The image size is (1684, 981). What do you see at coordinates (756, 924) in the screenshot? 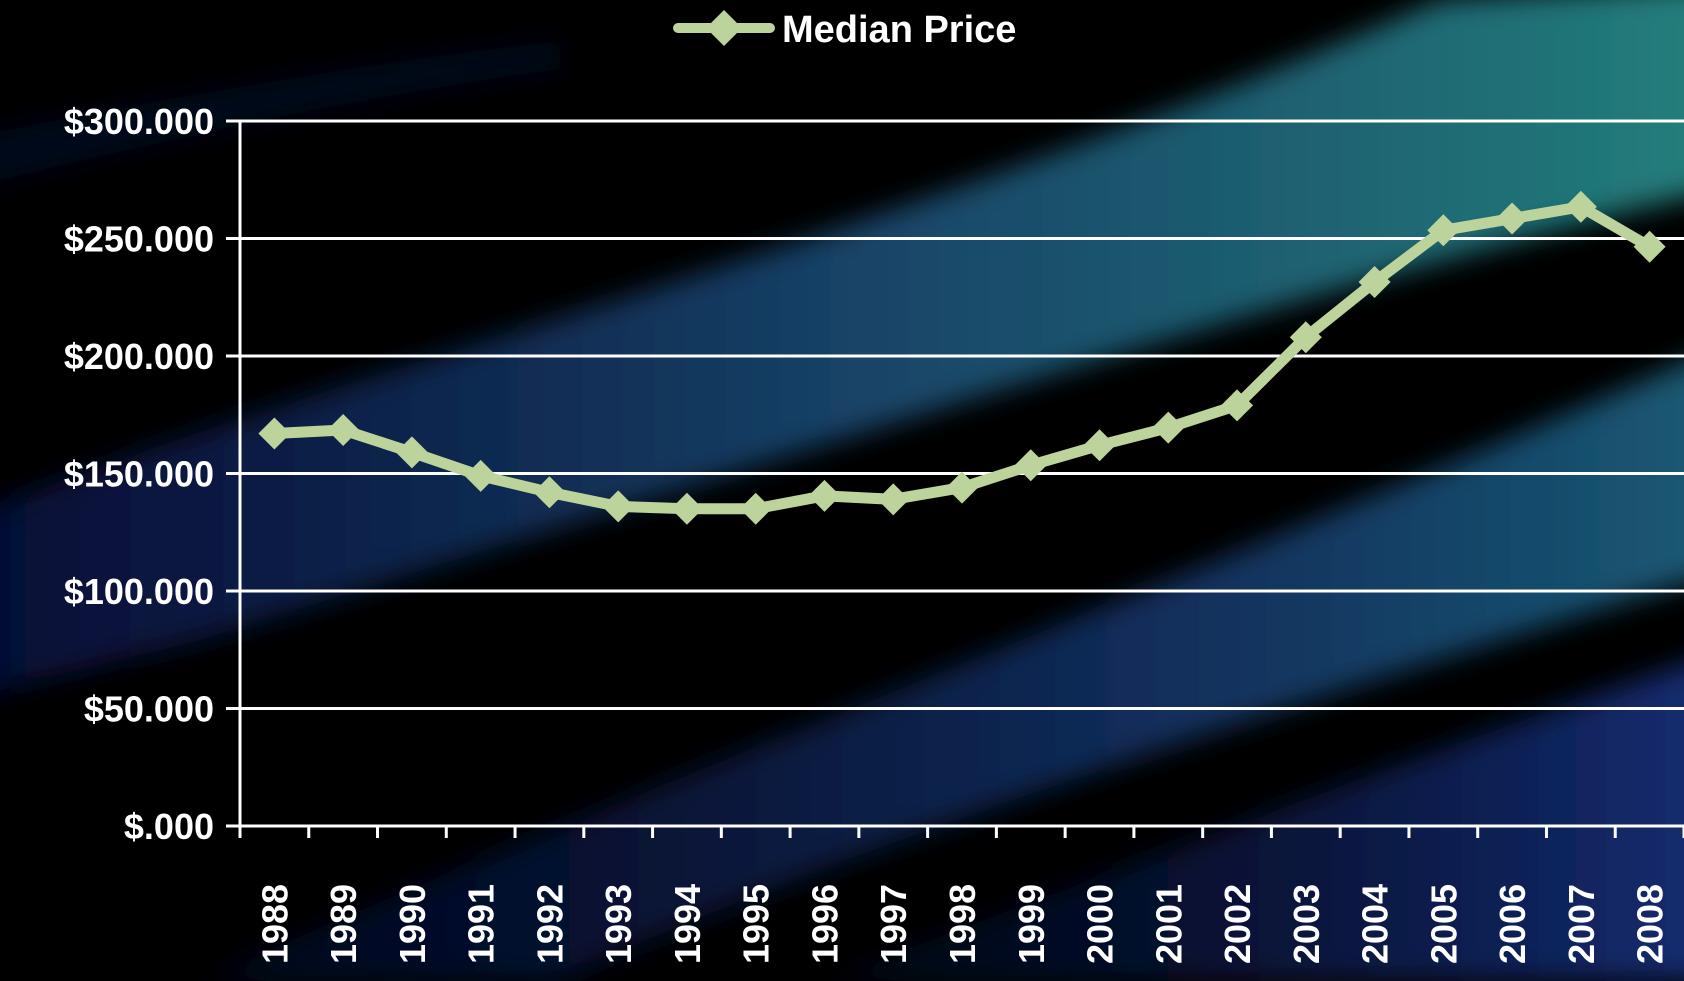
I see `x-tick-label-1995: 1995` at bounding box center [756, 924].